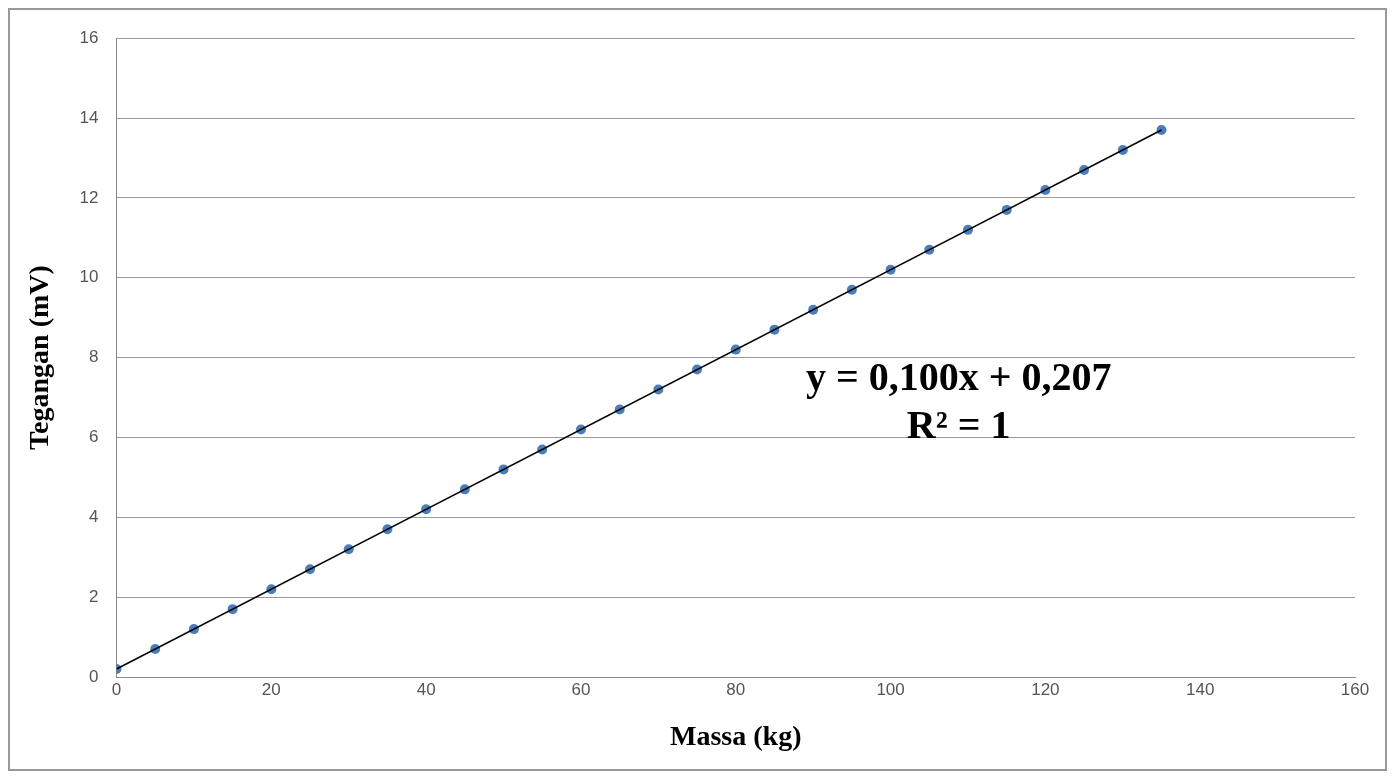 The height and width of the screenshot is (779, 1395). I want to click on y-tick-label: 6, so click(94, 437).